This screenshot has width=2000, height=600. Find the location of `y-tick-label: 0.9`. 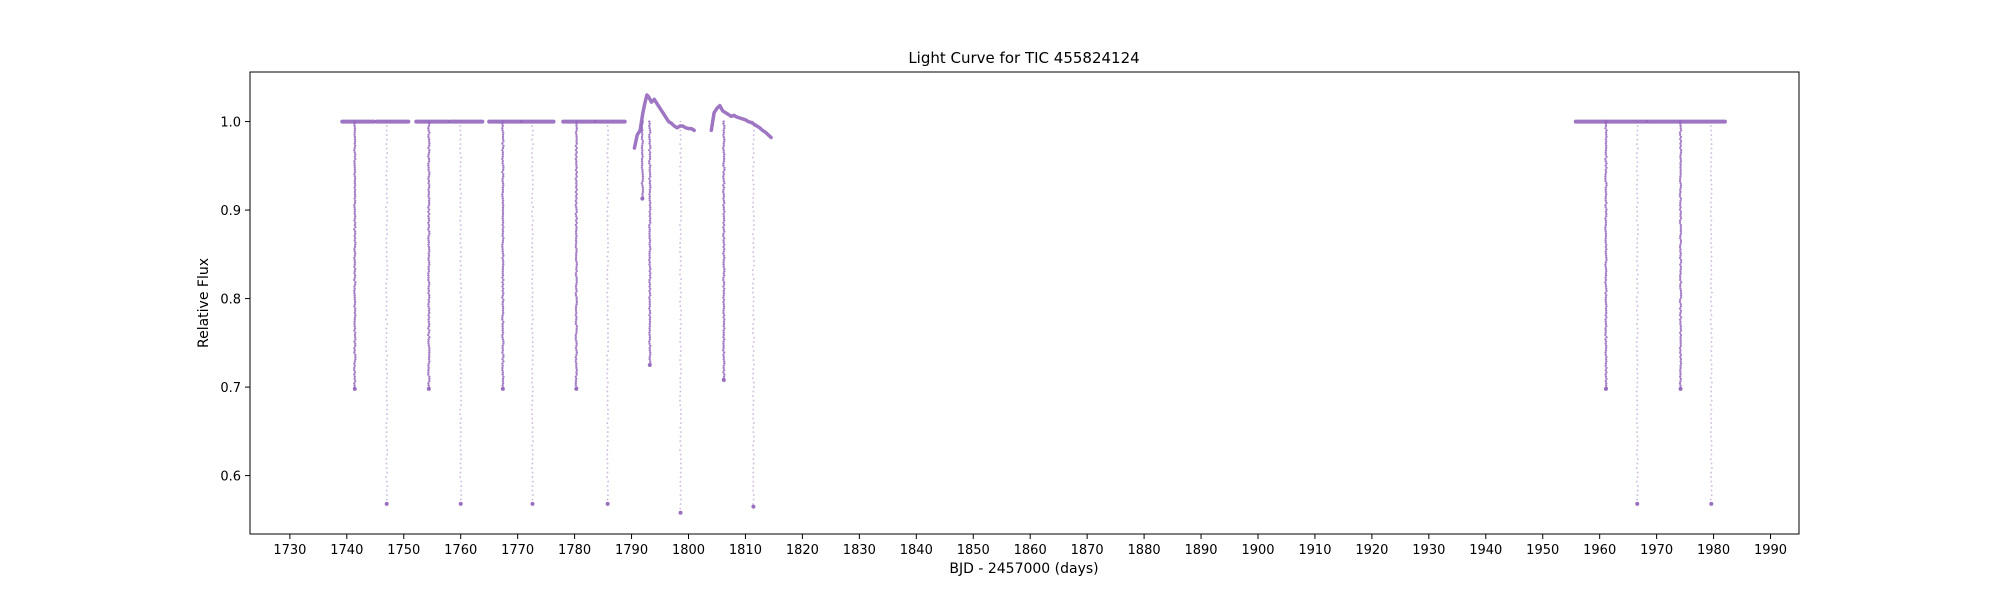

y-tick-label: 0.9 is located at coordinates (230, 211).